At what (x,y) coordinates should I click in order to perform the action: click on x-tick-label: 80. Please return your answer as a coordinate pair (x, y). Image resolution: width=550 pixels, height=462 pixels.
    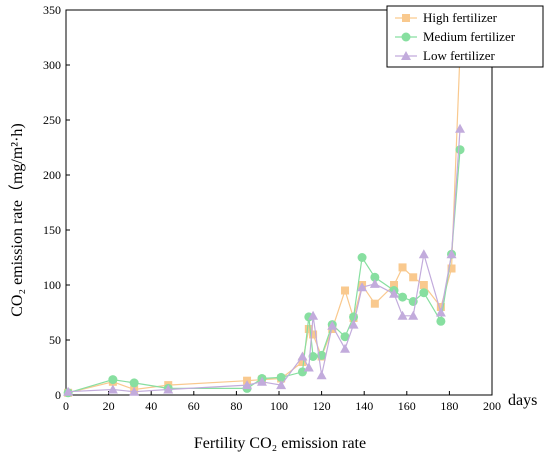
    Looking at the image, I should click on (236, 406).